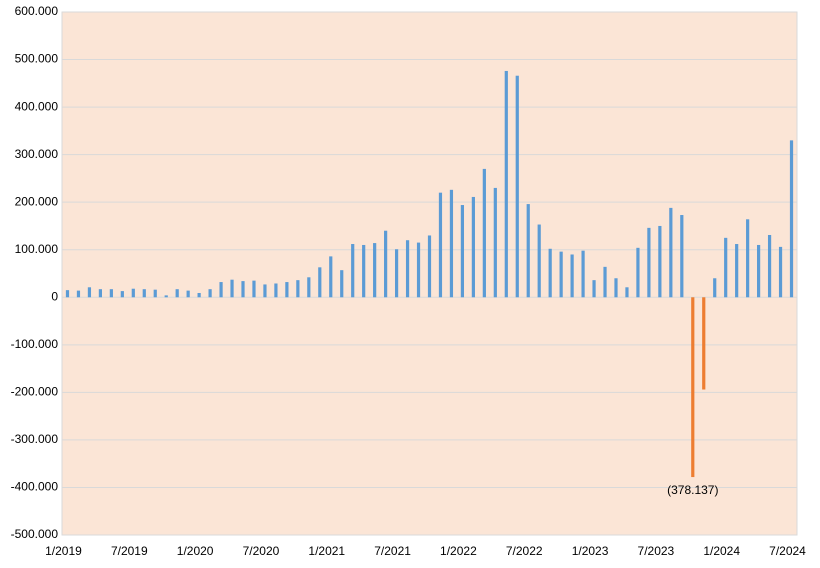  I want to click on value-label: (378.137), so click(692, 490).